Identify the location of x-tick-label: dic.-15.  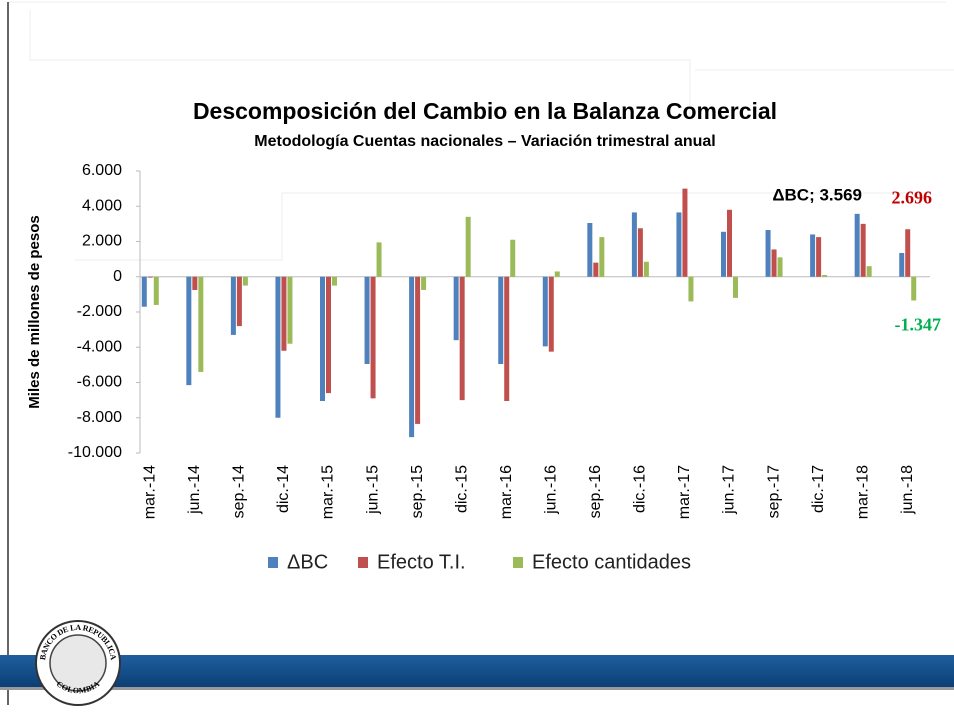
(461, 489).